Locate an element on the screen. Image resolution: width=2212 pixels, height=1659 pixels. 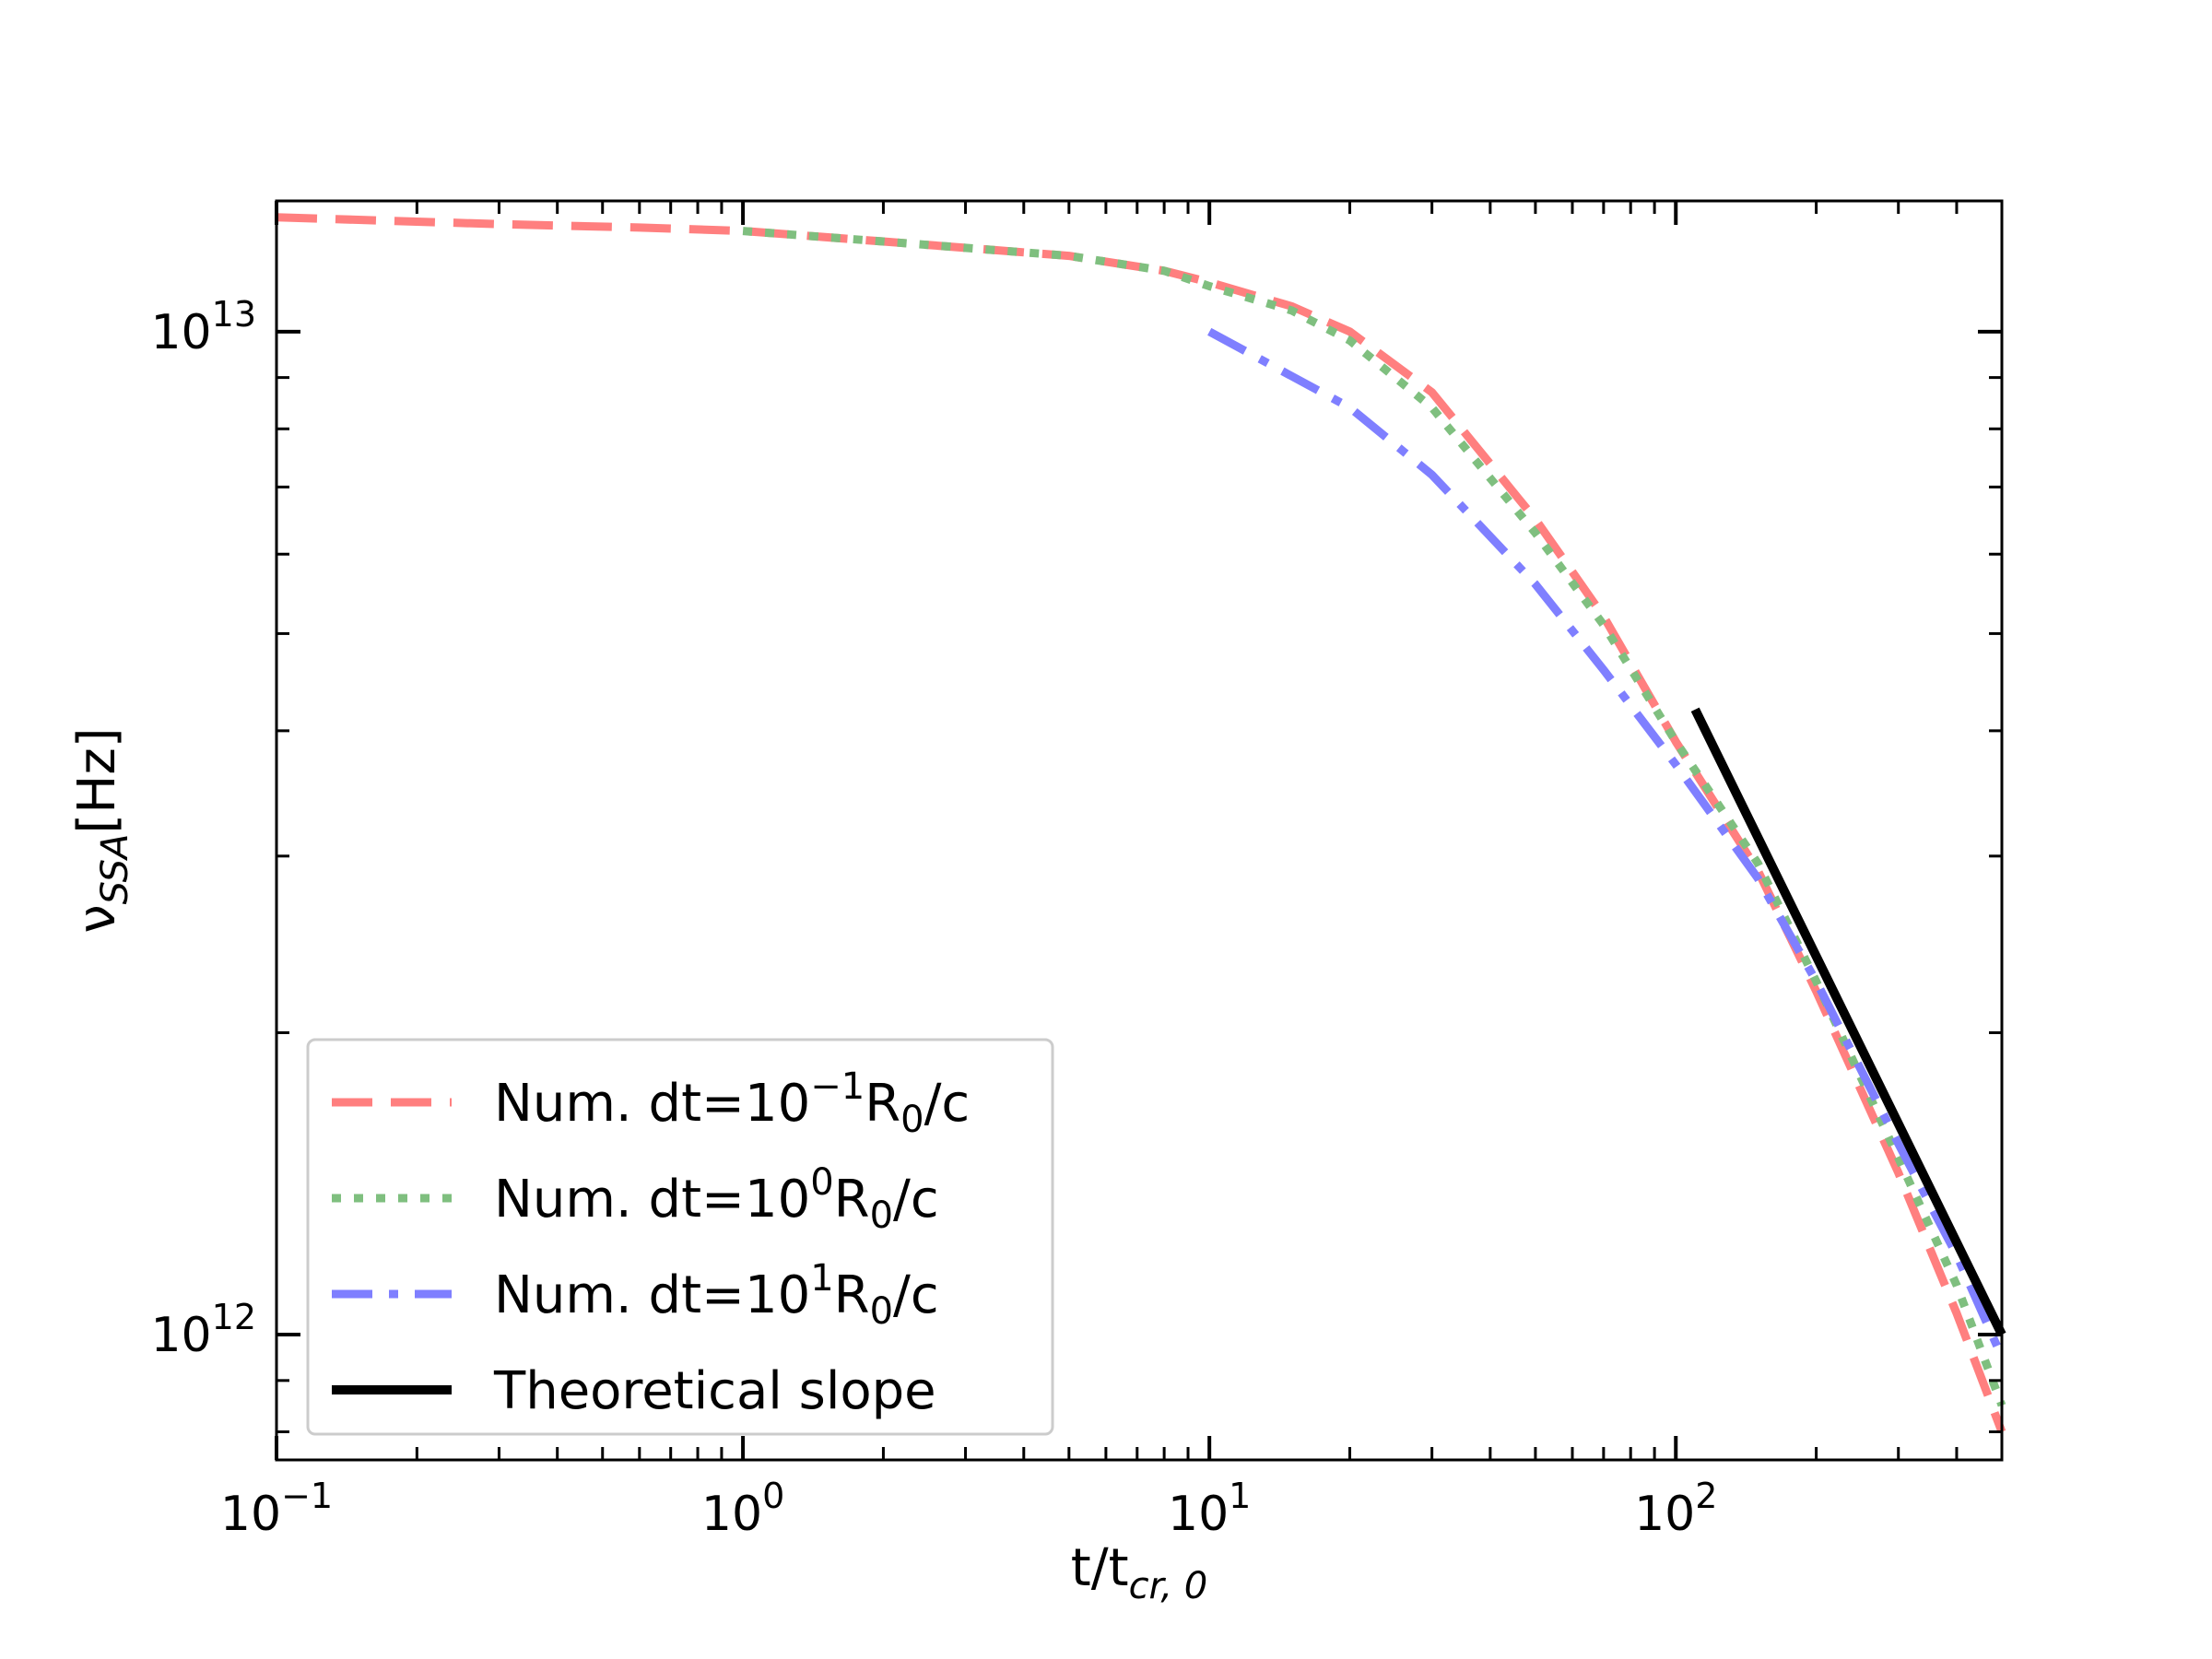
x-axis-label: t/tcr, 0 is located at coordinates (1139, 1572).